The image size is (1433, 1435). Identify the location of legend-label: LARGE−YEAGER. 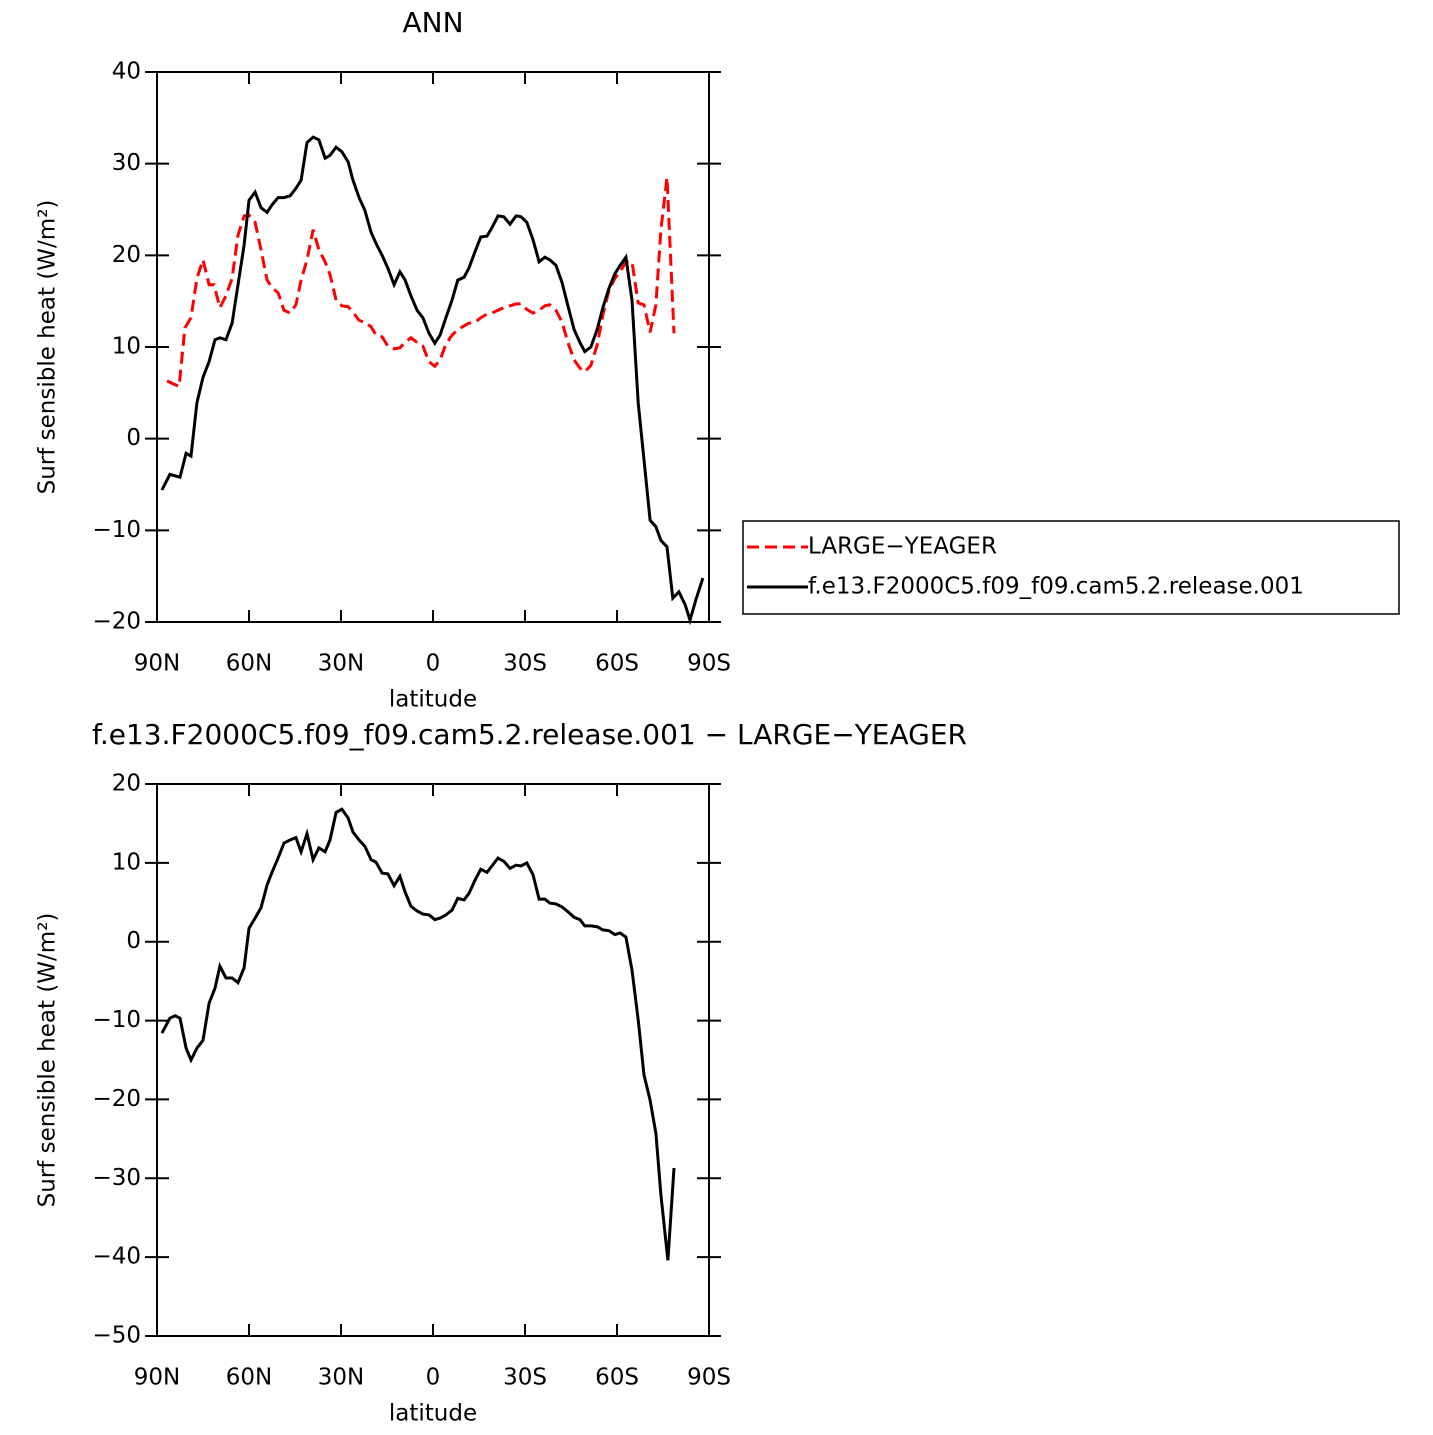
(902, 547).